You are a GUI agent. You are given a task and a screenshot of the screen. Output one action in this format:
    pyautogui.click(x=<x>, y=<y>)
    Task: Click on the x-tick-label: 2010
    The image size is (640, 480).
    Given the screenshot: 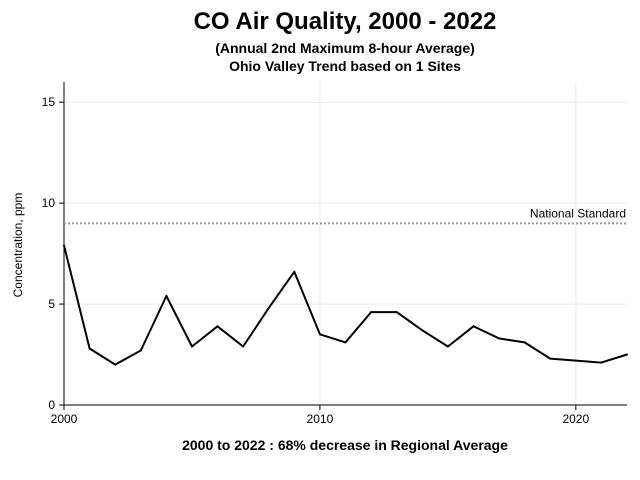 What is the action you would take?
    pyautogui.click(x=320, y=419)
    